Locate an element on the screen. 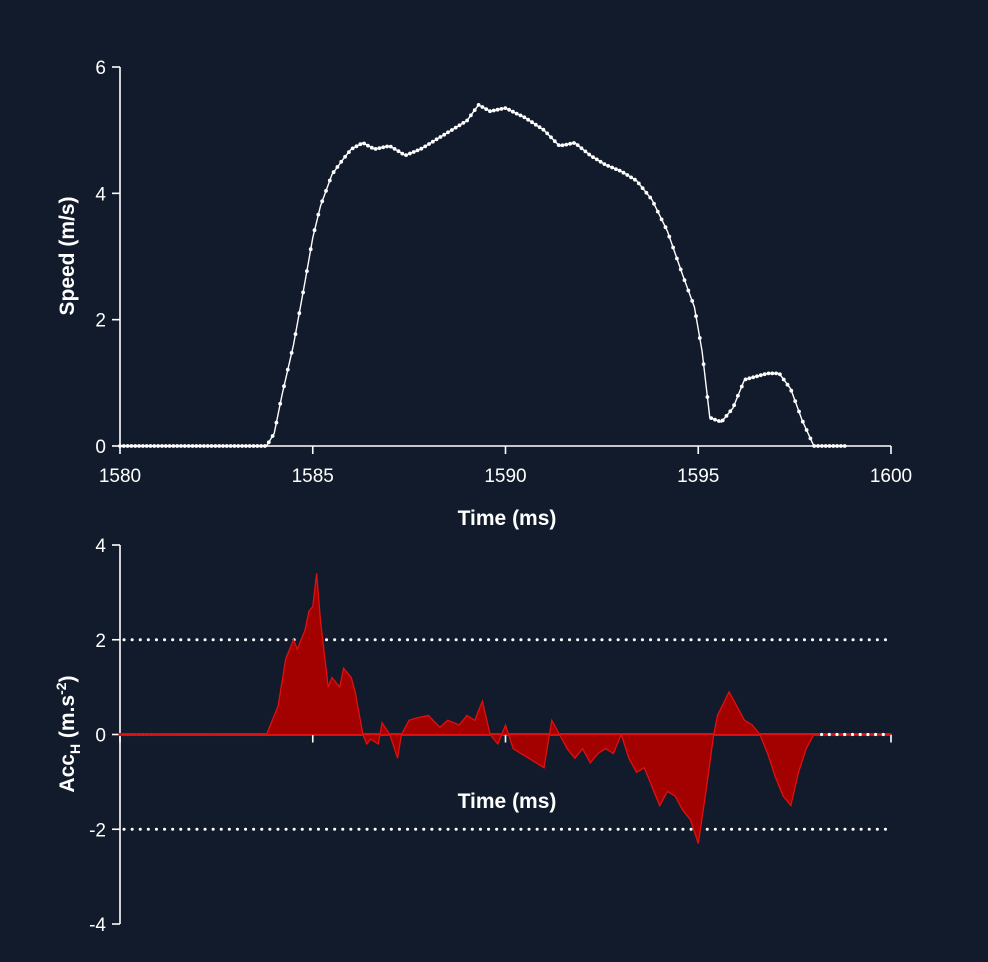 This screenshot has width=988, height=962. speed-y-axis-title: Speed (m/s) is located at coordinates (67, 255).